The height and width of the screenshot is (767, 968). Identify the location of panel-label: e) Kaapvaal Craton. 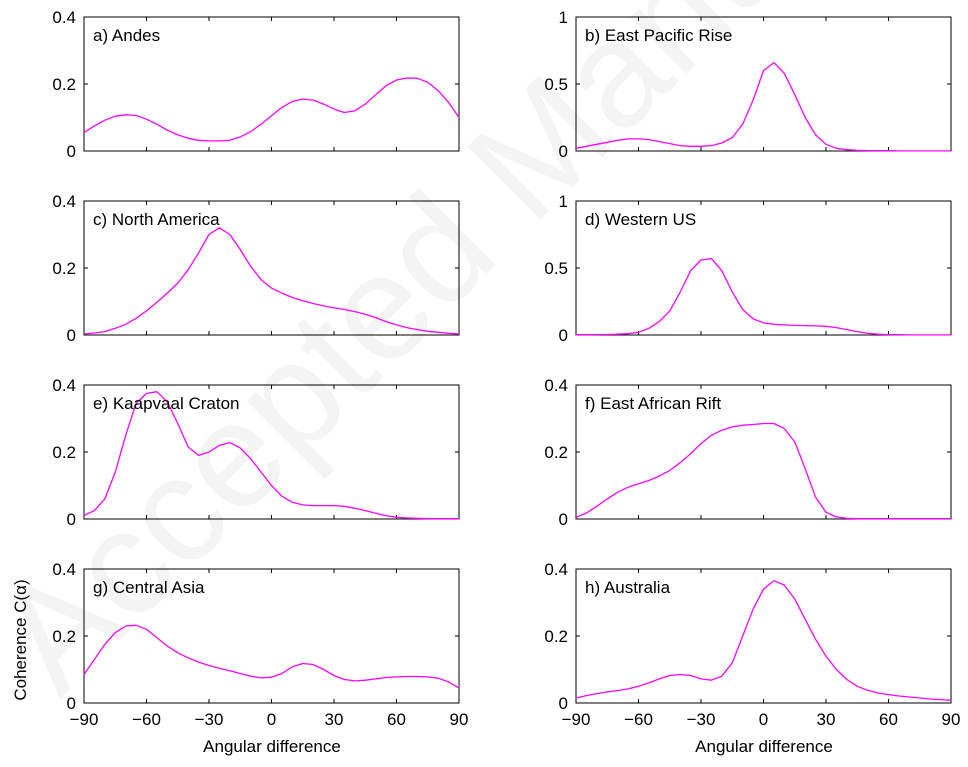
(166, 403).